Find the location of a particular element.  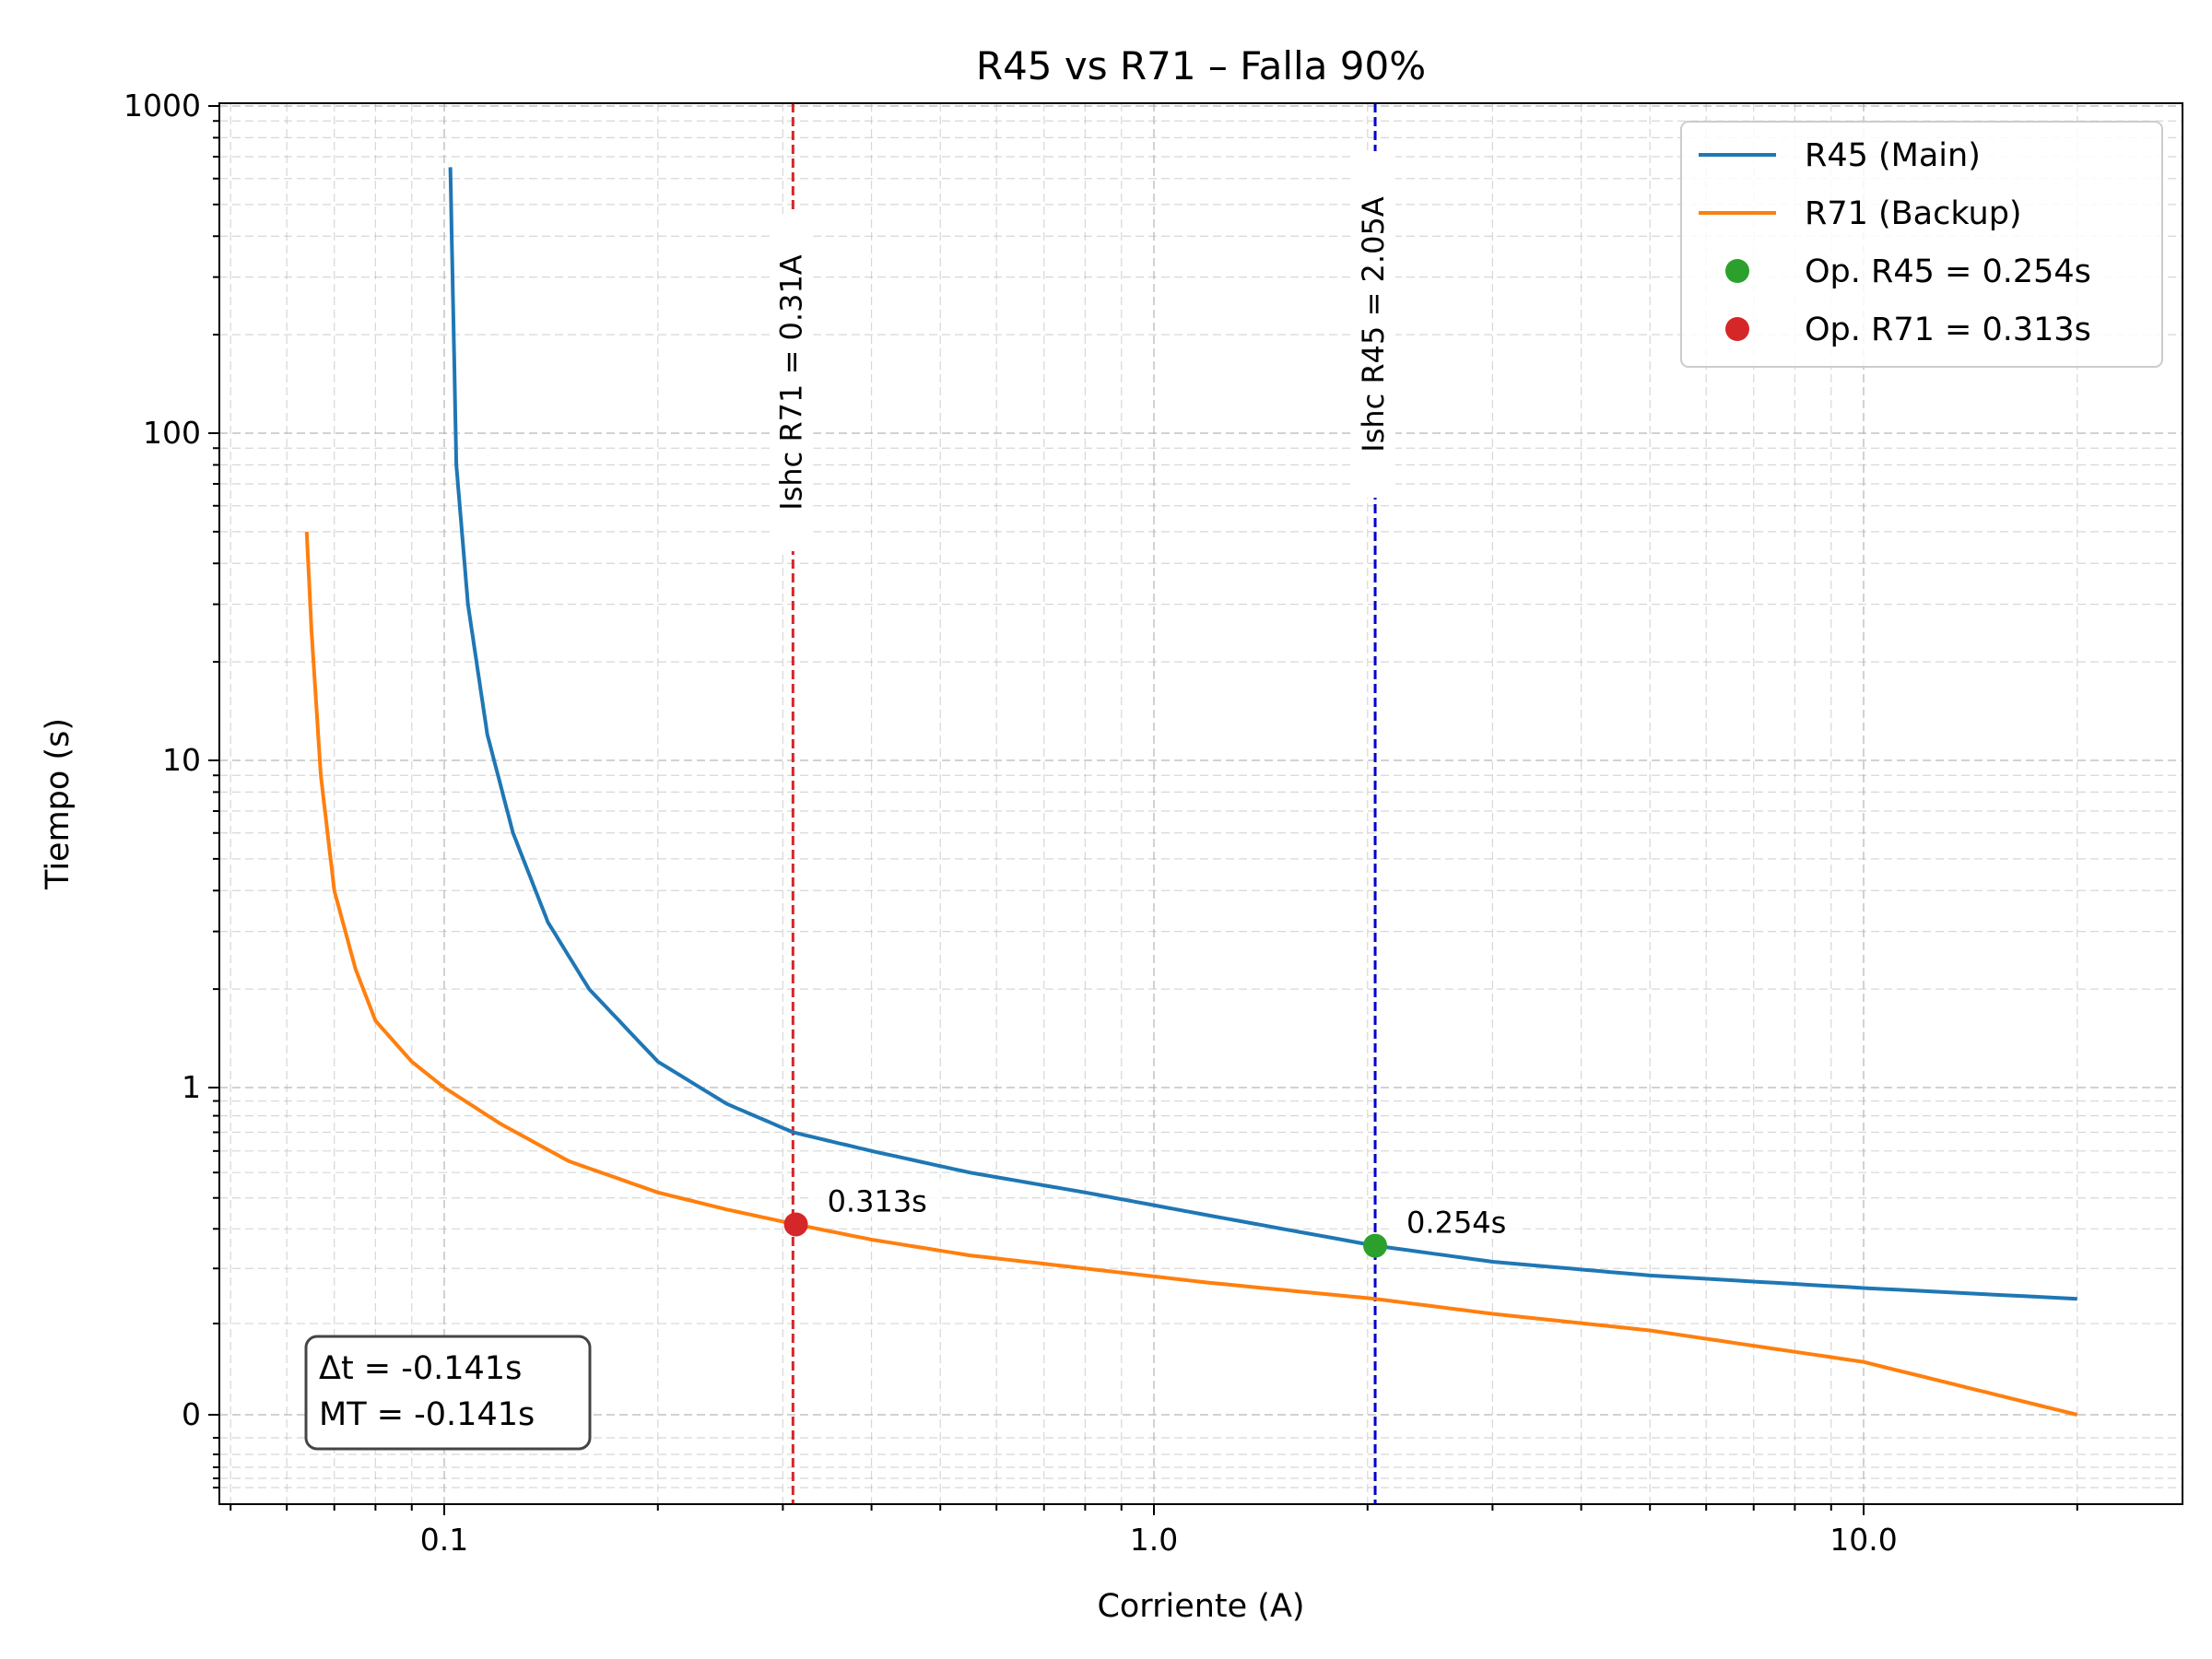

vline-label-1: Ishc R71 = 0.31A is located at coordinates (790, 382).